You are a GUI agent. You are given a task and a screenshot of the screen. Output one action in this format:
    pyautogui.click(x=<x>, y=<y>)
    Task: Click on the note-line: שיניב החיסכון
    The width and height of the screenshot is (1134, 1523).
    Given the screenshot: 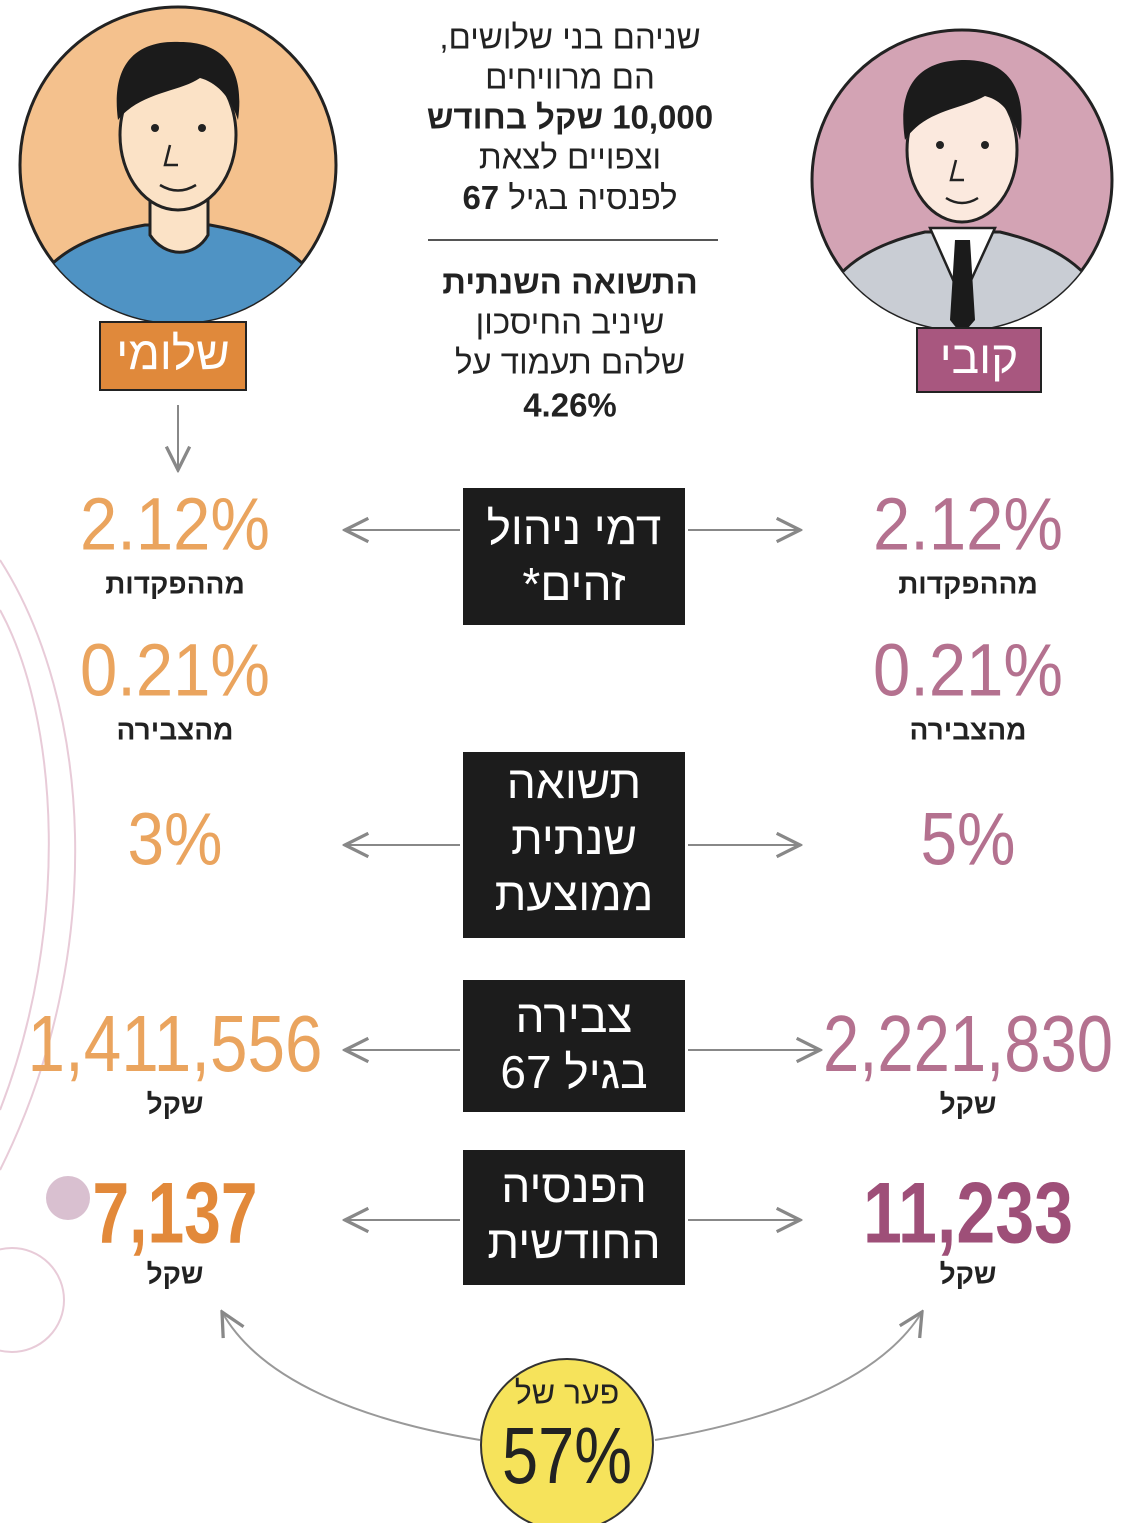 What is the action you would take?
    pyautogui.click(x=570, y=322)
    